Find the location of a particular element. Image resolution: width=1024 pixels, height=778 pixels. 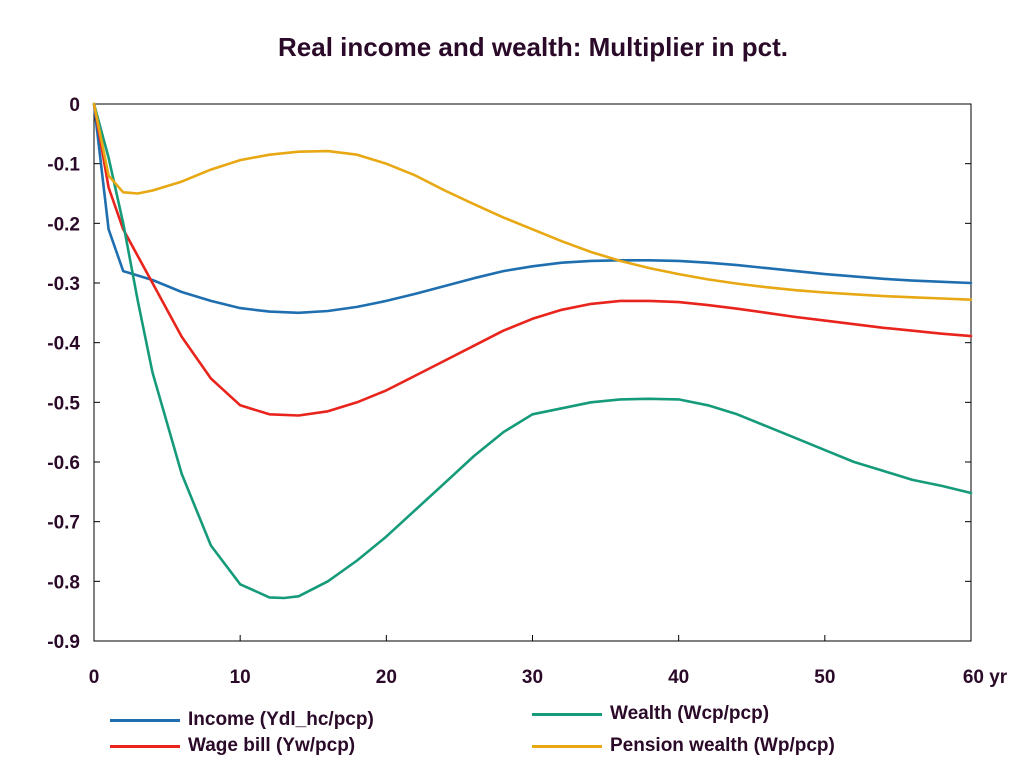

x-axis-tick-labels: 0 10 20 30 40 50 60 yr is located at coordinates (548, 677).